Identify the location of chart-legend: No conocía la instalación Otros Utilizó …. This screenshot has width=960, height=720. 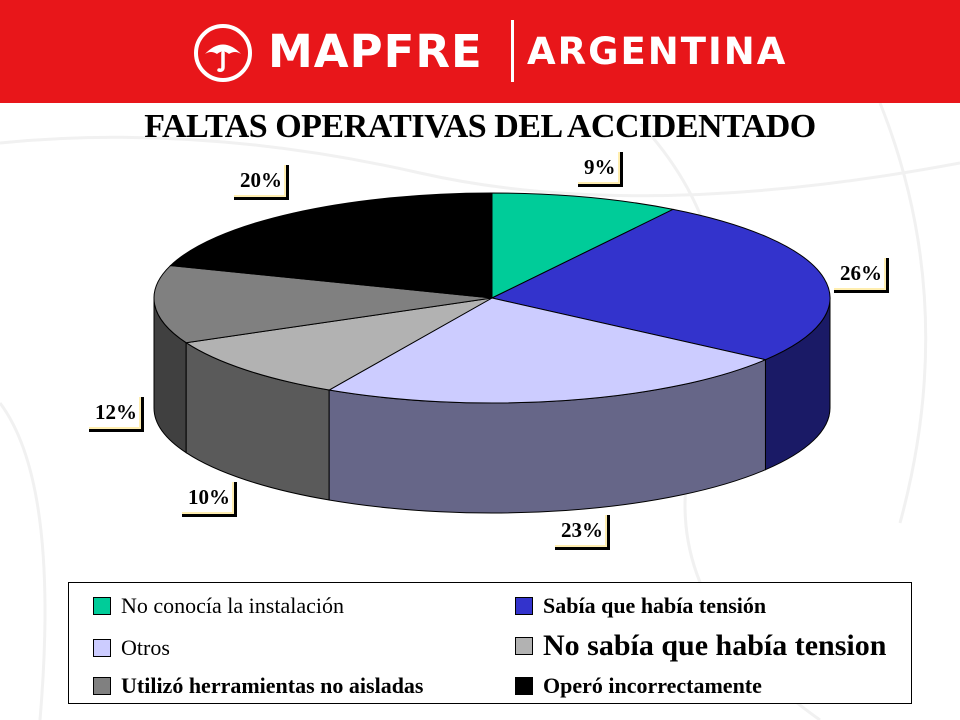
(490, 643).